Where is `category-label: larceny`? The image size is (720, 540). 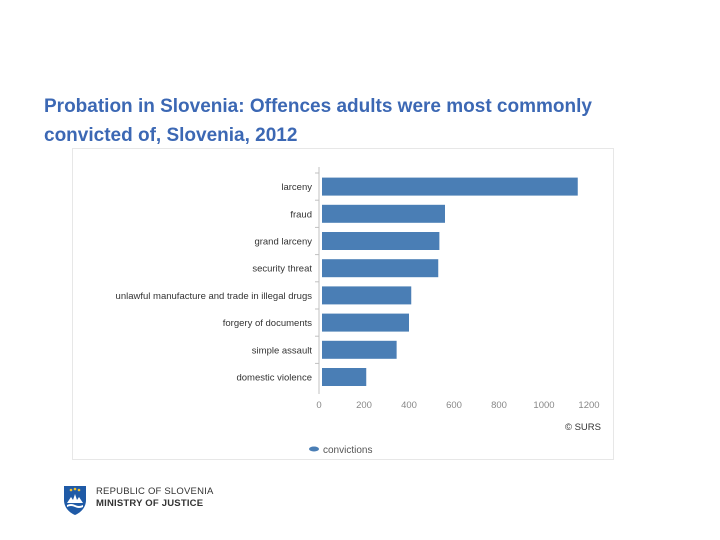
category-label: larceny is located at coordinates (296, 187).